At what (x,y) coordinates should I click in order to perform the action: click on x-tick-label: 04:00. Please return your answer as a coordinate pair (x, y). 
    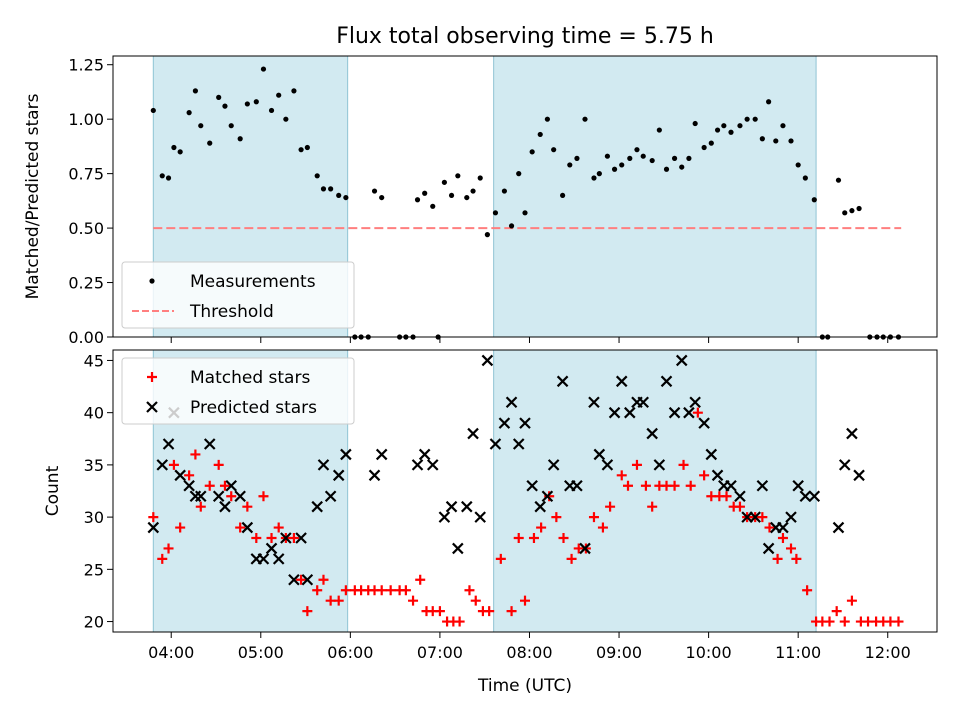
    Looking at the image, I should click on (171, 652).